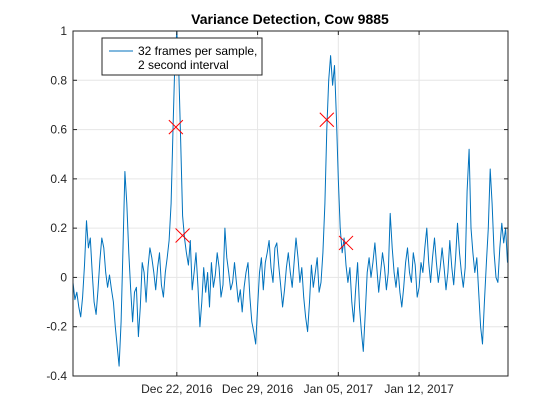 The image size is (560, 420). What do you see at coordinates (63, 31) in the screenshot?
I see `y-tick-label: 1` at bounding box center [63, 31].